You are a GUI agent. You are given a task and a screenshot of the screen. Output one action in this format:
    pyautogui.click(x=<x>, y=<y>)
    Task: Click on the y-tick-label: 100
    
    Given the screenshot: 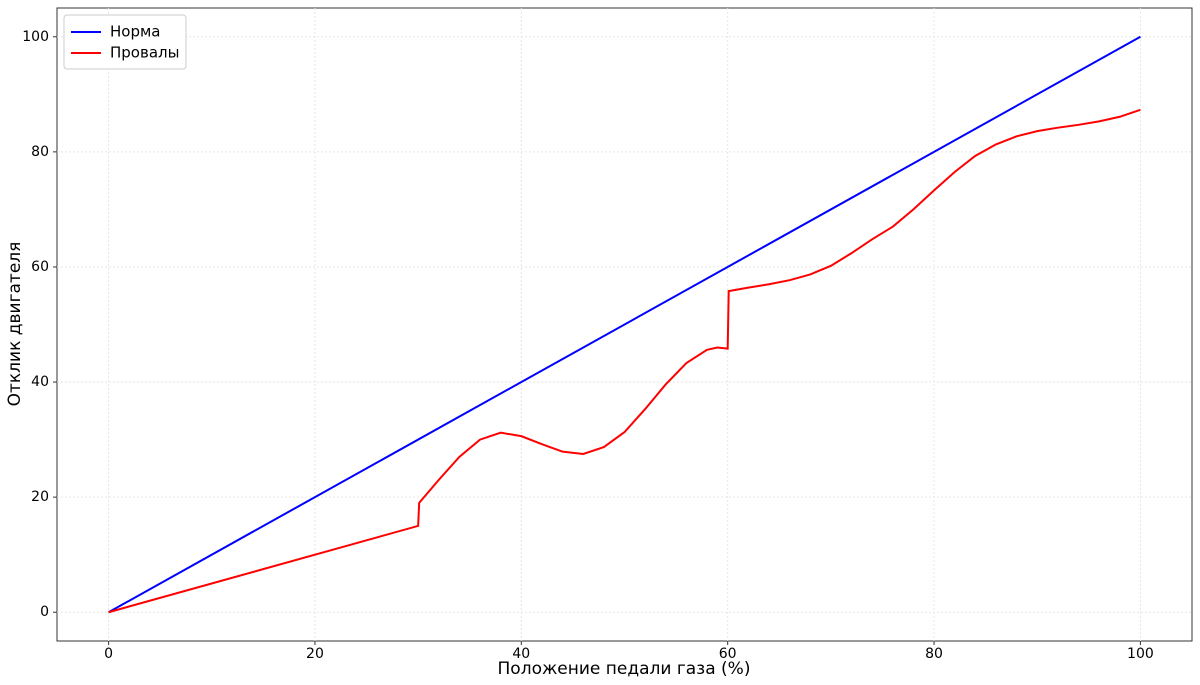 What is the action you would take?
    pyautogui.click(x=35, y=37)
    